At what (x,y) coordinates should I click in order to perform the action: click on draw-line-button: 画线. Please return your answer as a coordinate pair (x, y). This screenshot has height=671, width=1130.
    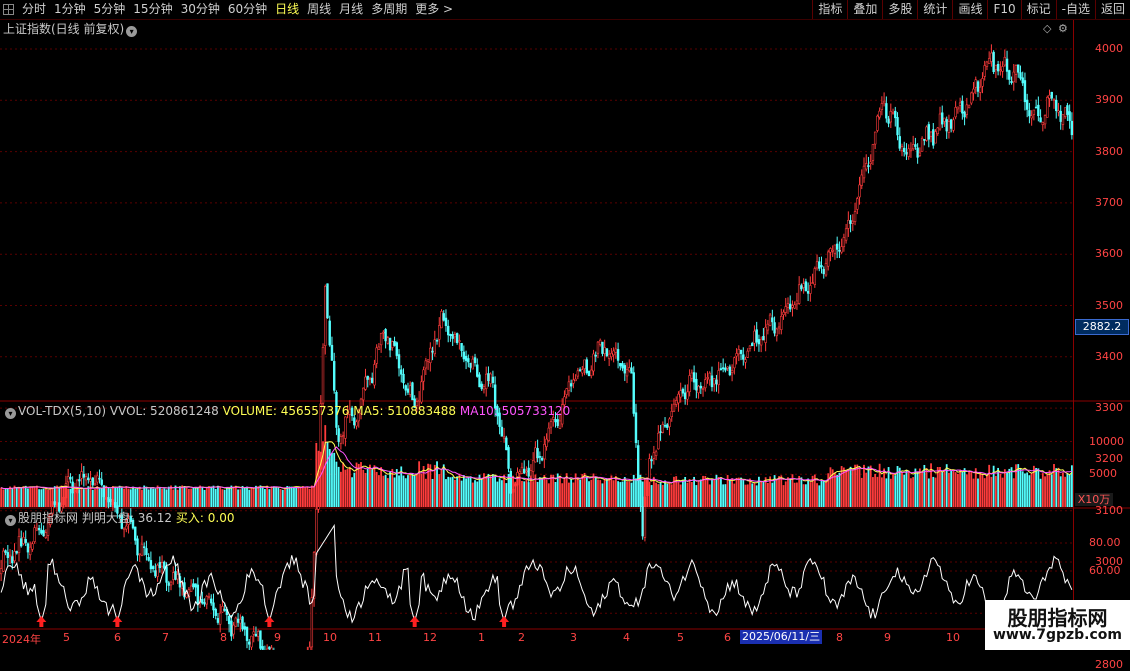
    Looking at the image, I should click on (969, 9).